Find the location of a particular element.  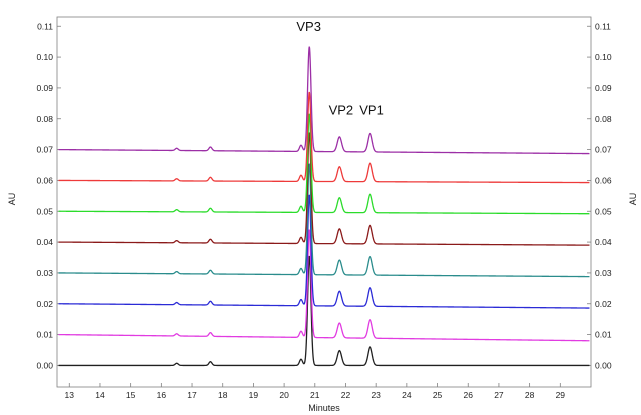

x-tick-label: 18 is located at coordinates (223, 395).